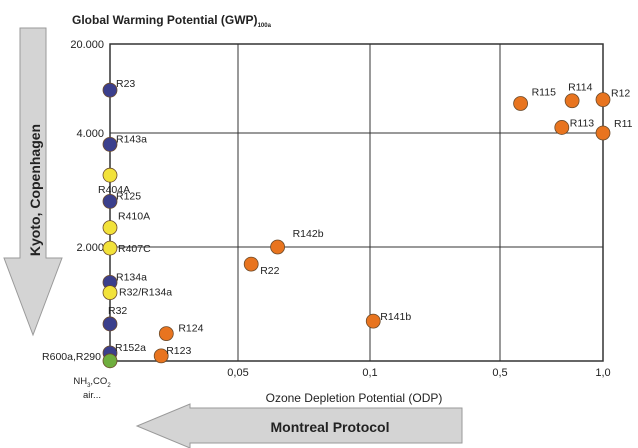 This screenshot has height=448, width=638. I want to click on origin-note-sub2: 2, so click(109, 386).